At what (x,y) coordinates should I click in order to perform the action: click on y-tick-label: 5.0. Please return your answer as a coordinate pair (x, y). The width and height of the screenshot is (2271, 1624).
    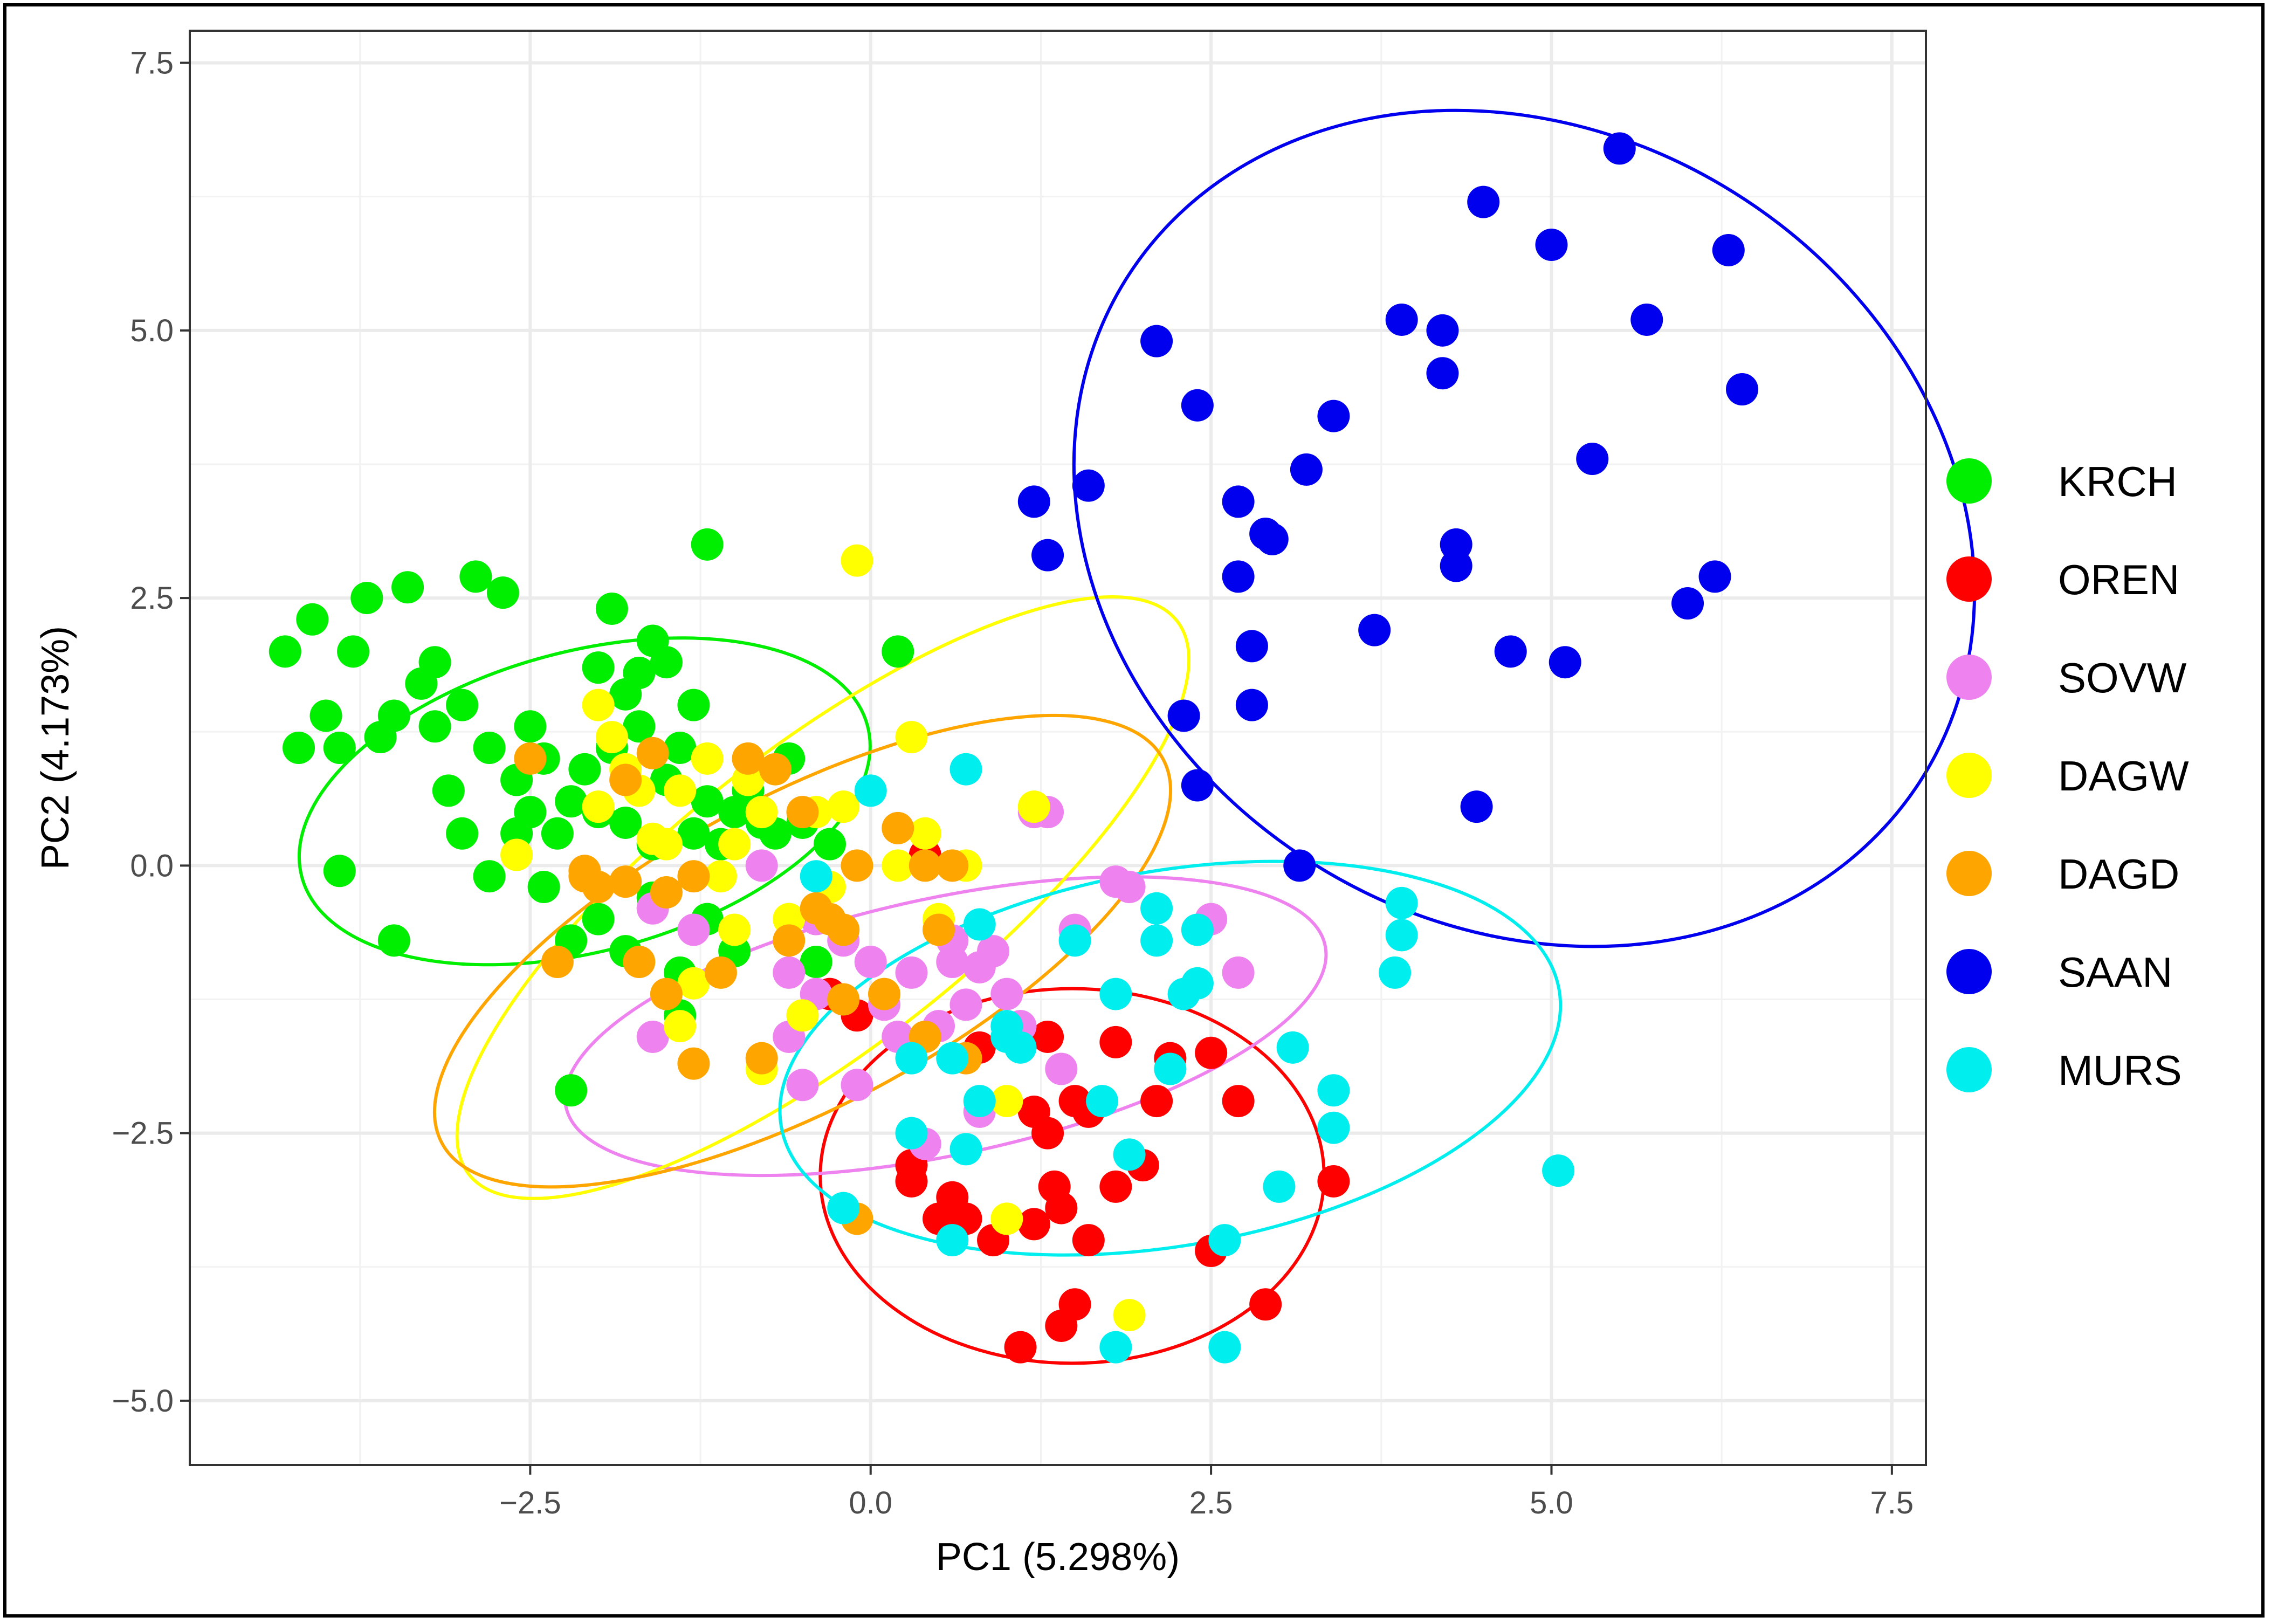
    Looking at the image, I should click on (152, 330).